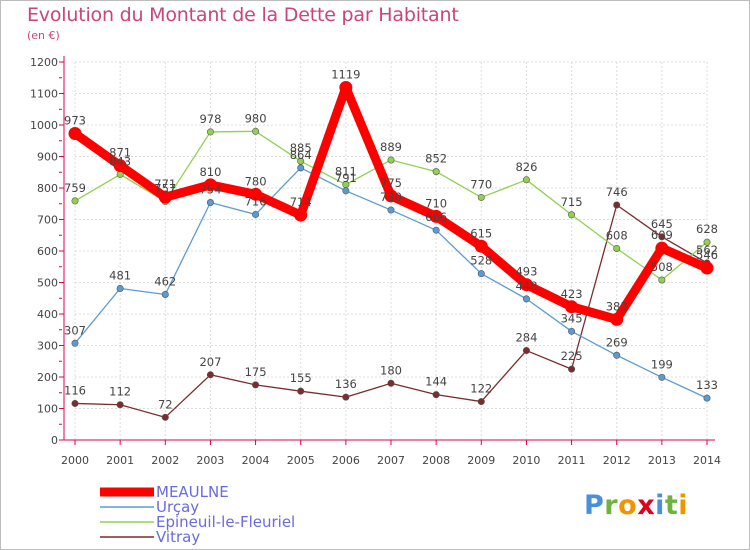  I want to click on data-label: 615, so click(481, 233).